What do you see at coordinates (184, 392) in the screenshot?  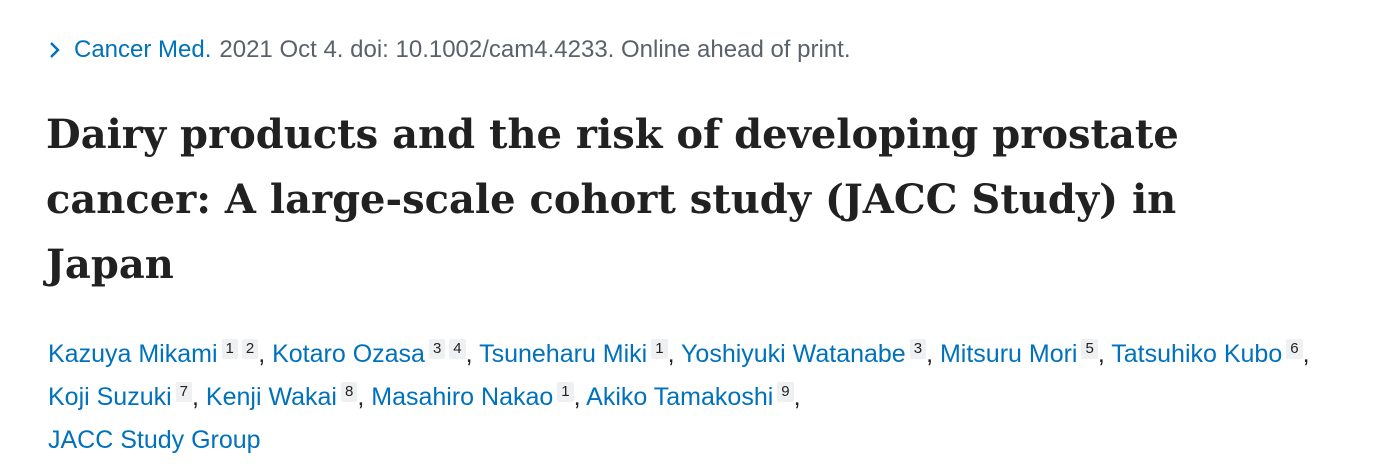 I see `affiliation-number: 7` at bounding box center [184, 392].